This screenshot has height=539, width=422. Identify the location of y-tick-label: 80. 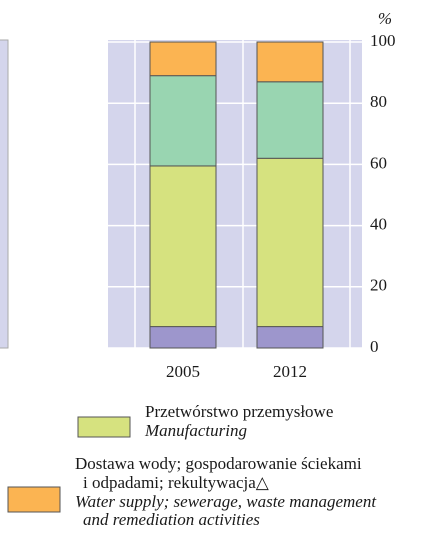
(378, 101).